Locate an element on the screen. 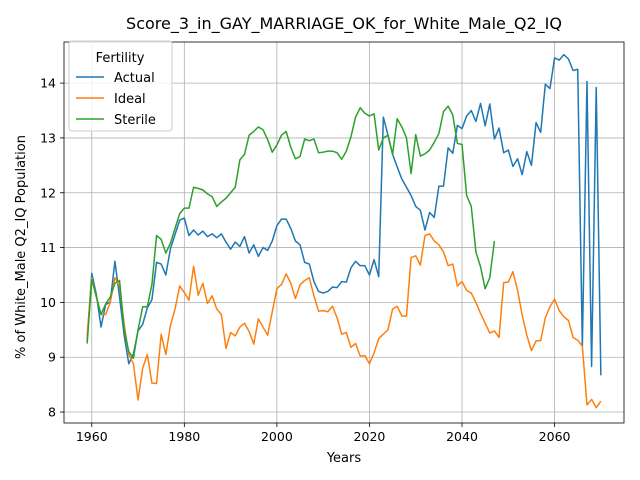 The image size is (640, 480). x-tick-label: 2000 is located at coordinates (277, 436).